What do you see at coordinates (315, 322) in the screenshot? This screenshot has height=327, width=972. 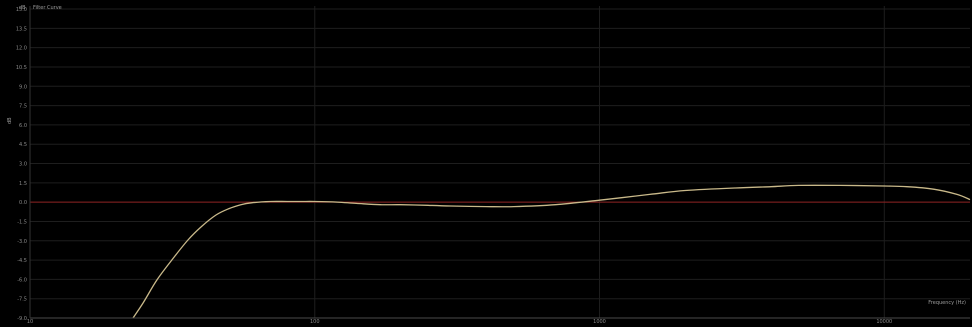 I see `x-tick-label: 100` at bounding box center [315, 322].